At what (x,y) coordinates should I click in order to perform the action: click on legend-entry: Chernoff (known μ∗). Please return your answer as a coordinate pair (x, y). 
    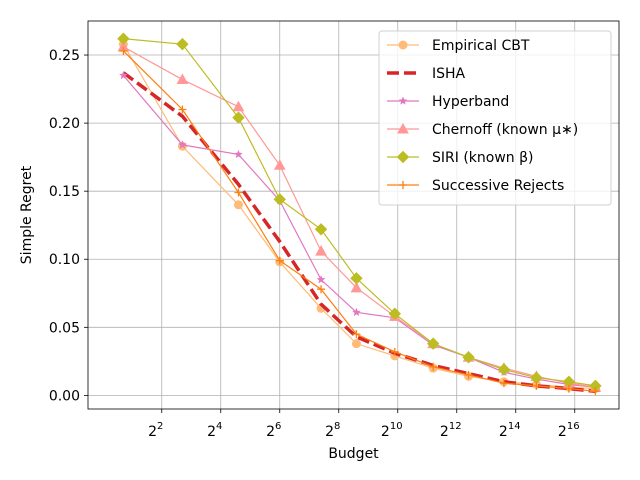
    Looking at the image, I should click on (482, 130).